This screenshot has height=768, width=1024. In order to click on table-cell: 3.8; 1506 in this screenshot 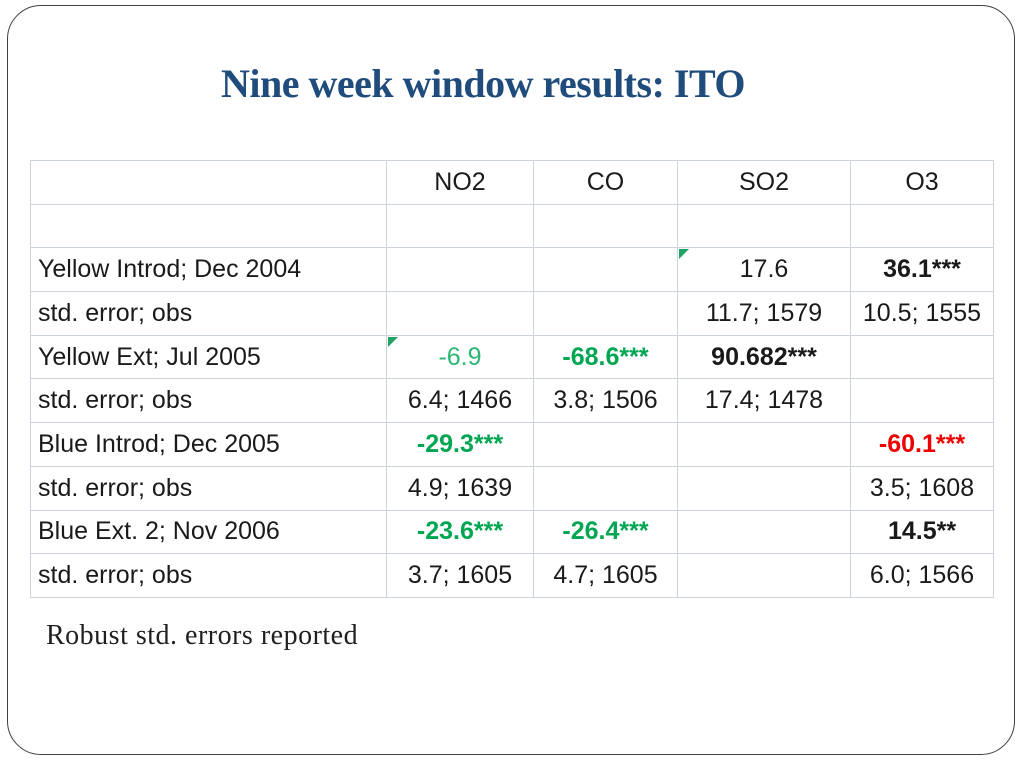, I will do `click(605, 401)`.